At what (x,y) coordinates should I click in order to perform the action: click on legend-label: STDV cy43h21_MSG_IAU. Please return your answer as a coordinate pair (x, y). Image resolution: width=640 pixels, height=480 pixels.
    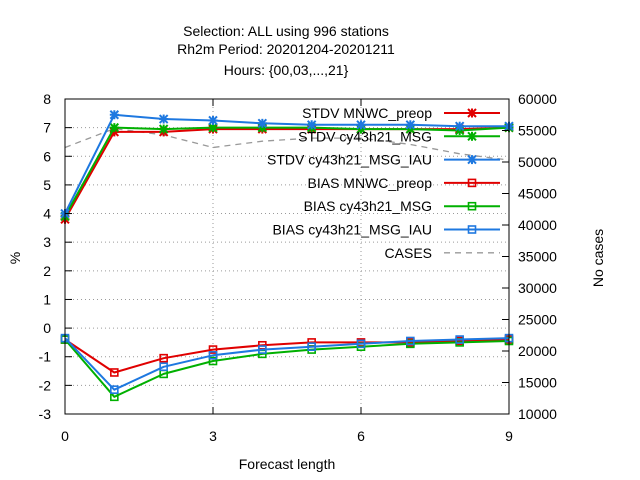
    Looking at the image, I should click on (349, 160).